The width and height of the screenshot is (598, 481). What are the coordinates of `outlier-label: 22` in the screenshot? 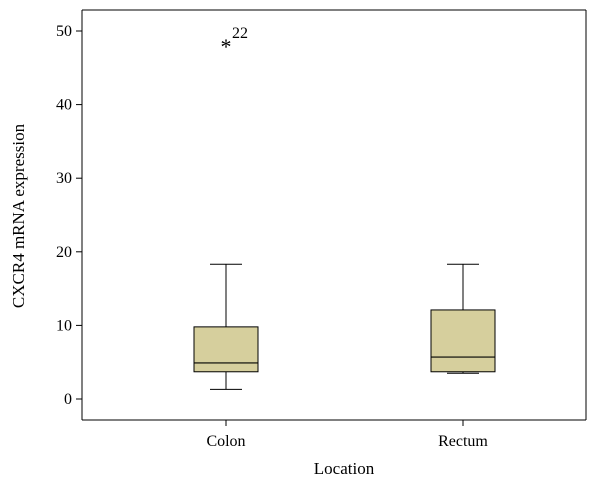 It's located at (240, 33).